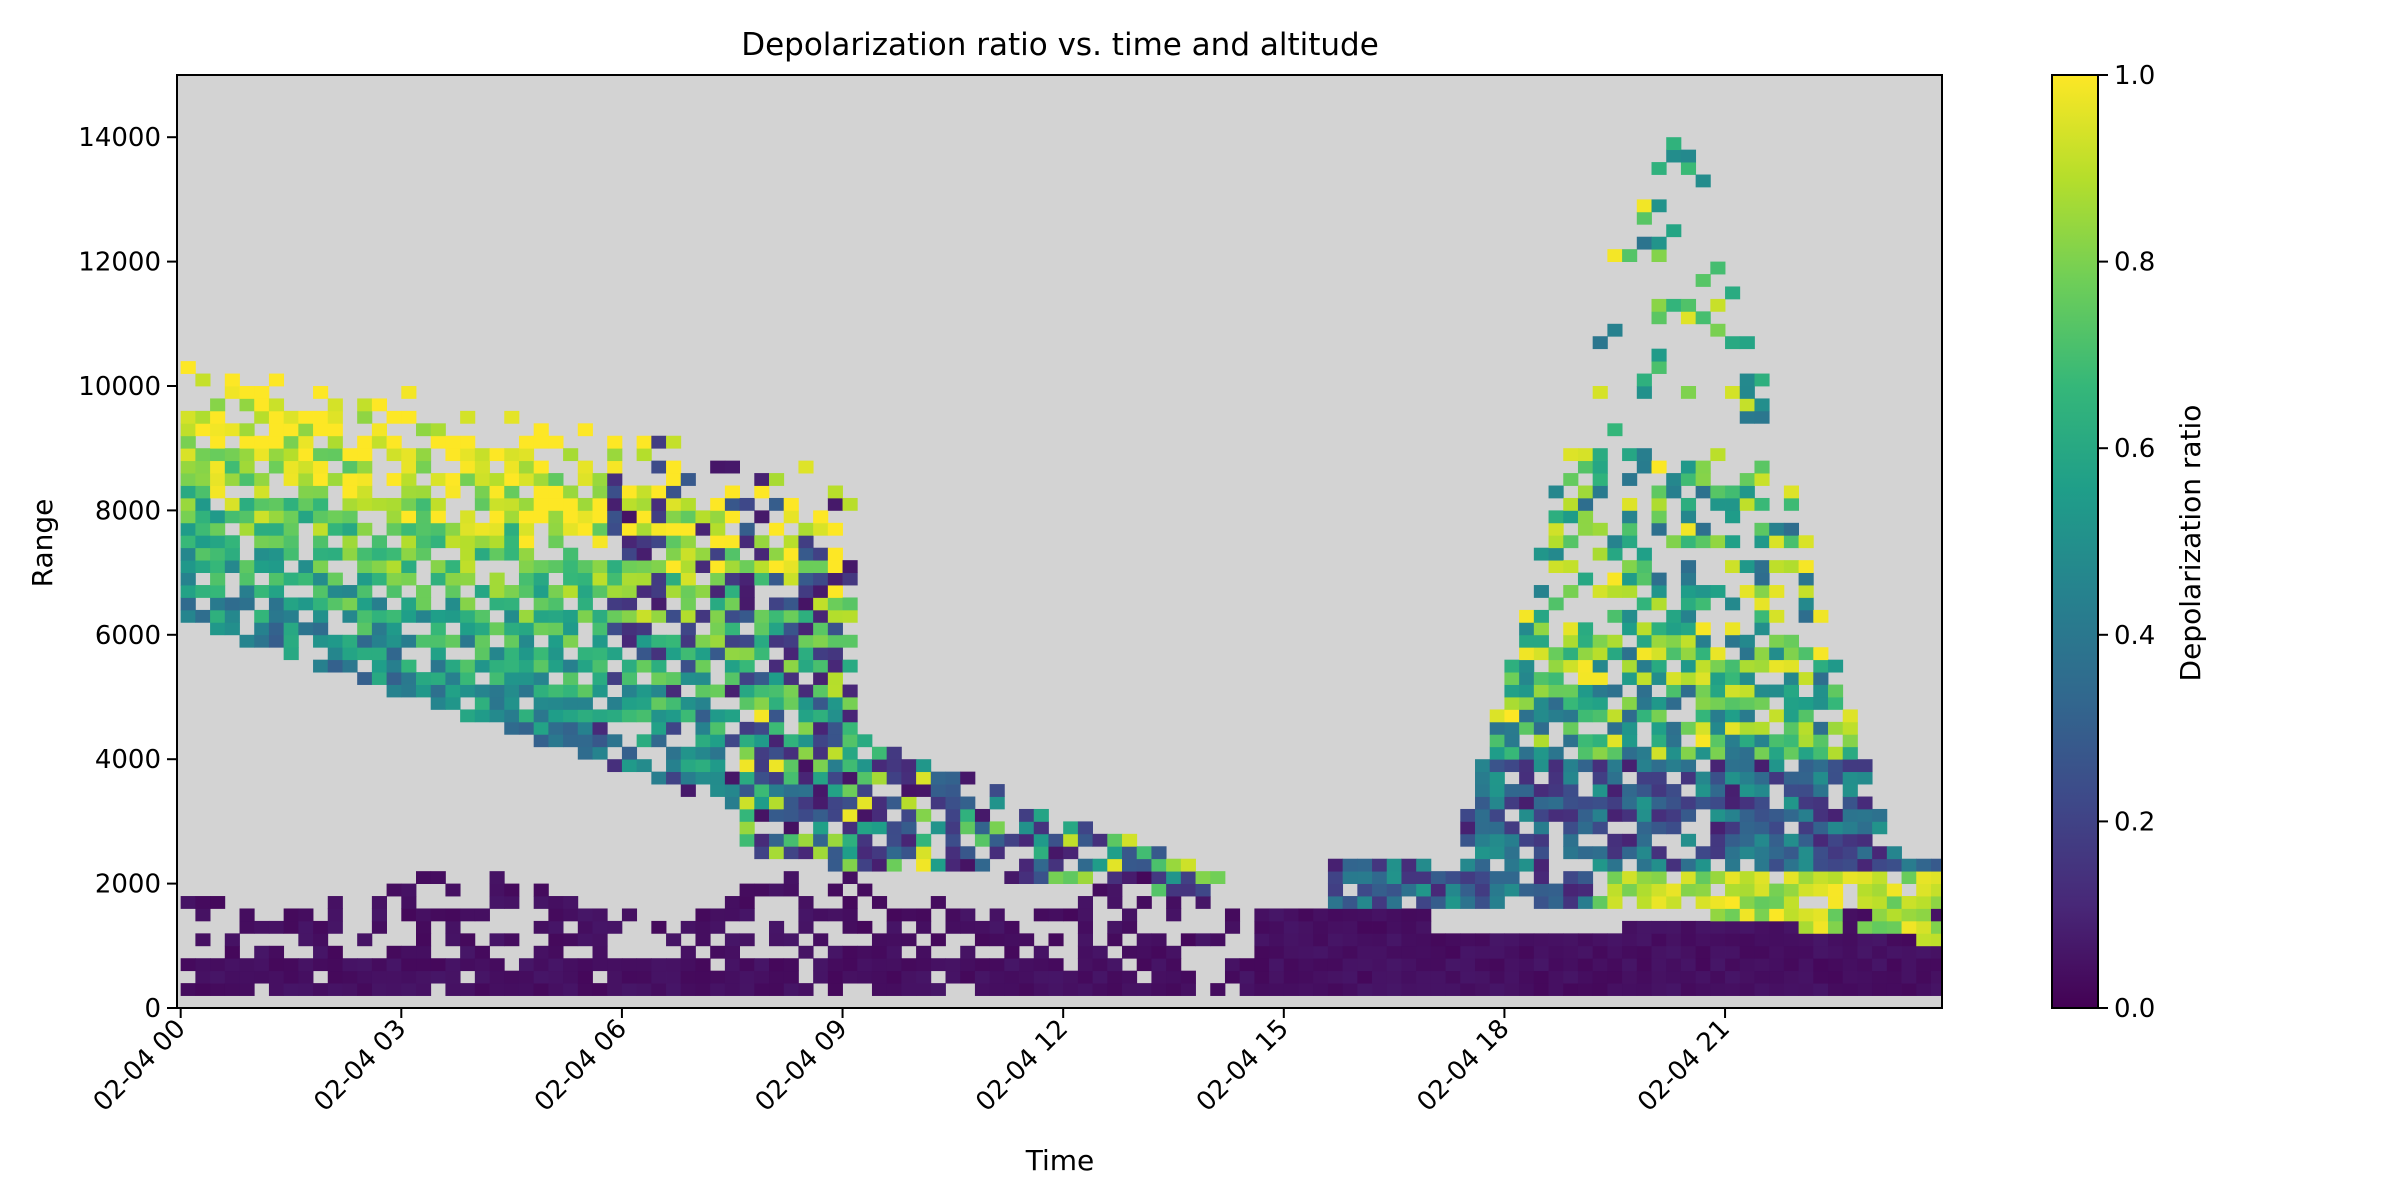 The width and height of the screenshot is (2400, 1200). What do you see at coordinates (42, 543) in the screenshot?
I see `y-axis-label: Range` at bounding box center [42, 543].